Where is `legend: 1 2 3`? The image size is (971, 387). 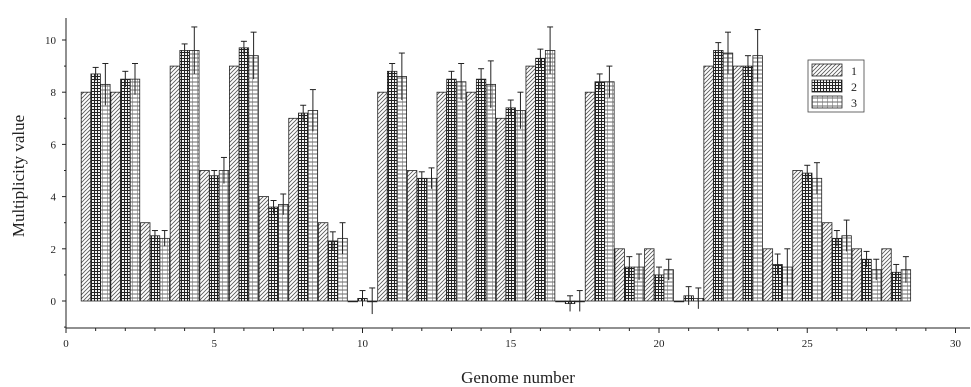 legend: 1 2 3 is located at coordinates (836, 86).